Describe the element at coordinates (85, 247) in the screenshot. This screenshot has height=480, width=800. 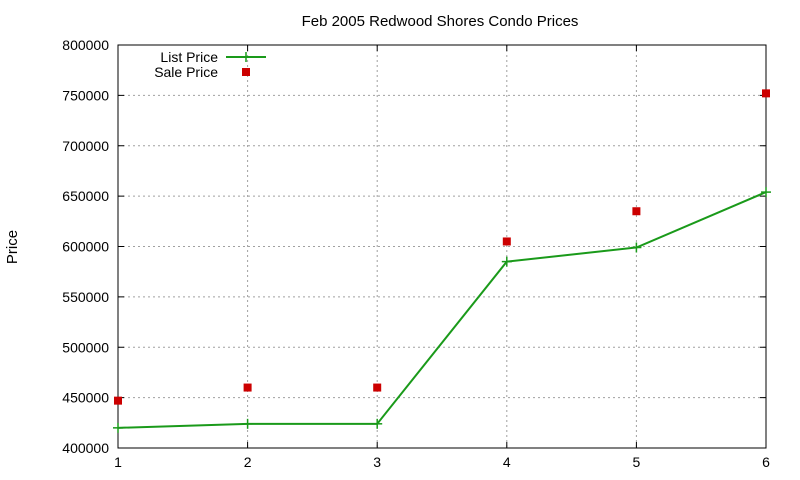
I see `y-tick-label: 600000` at that location.